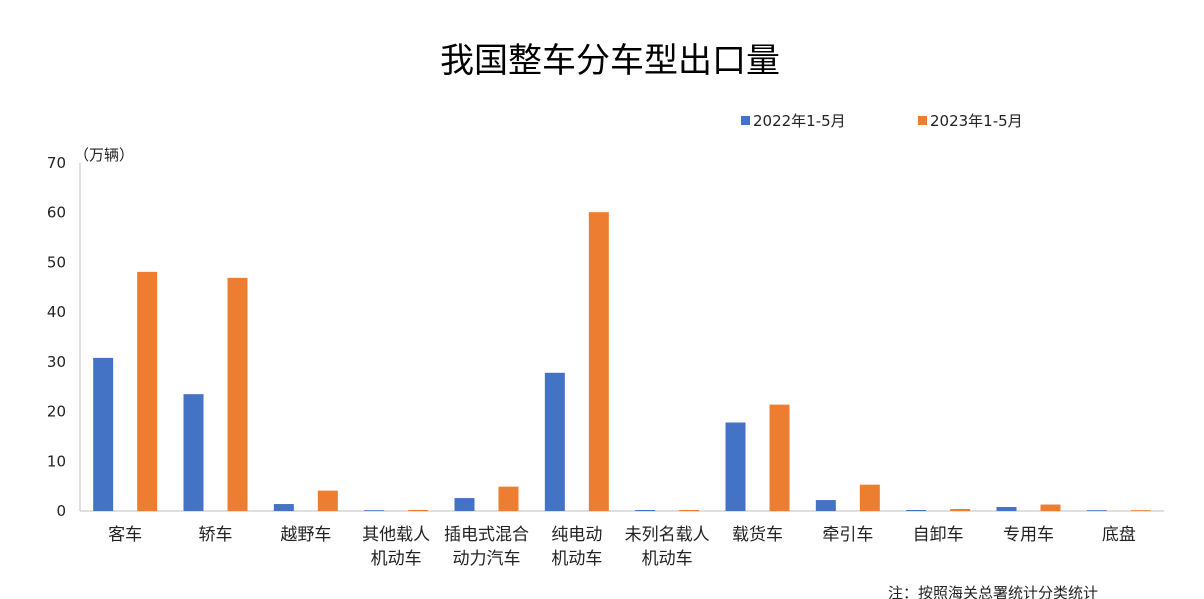 This screenshot has height=599, width=1204. I want to click on y-tick-label: 20, so click(56, 412).